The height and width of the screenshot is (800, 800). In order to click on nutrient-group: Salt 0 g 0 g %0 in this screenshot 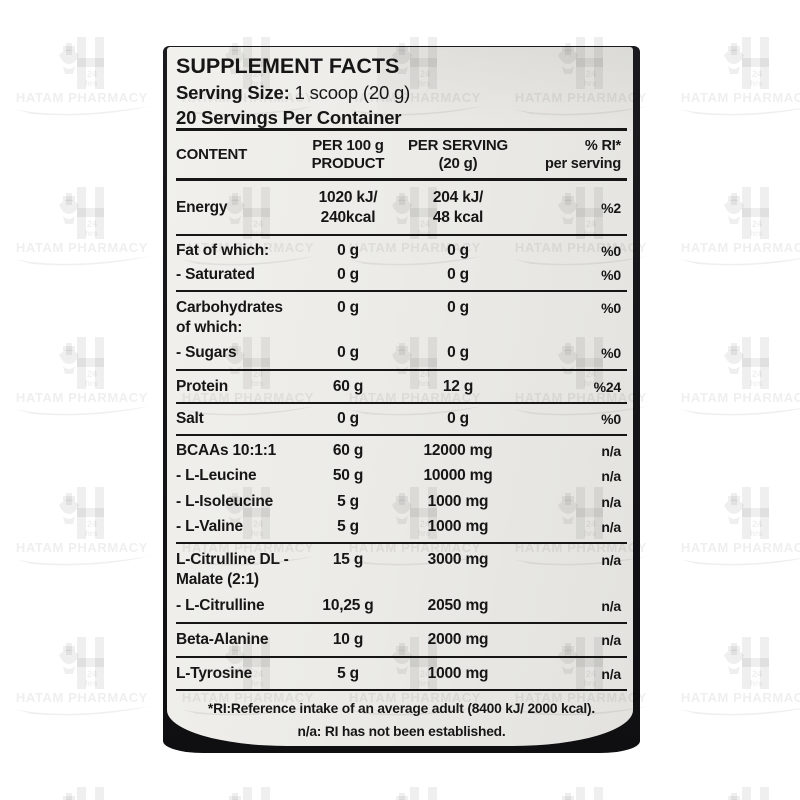, I will do `click(401, 420)`.